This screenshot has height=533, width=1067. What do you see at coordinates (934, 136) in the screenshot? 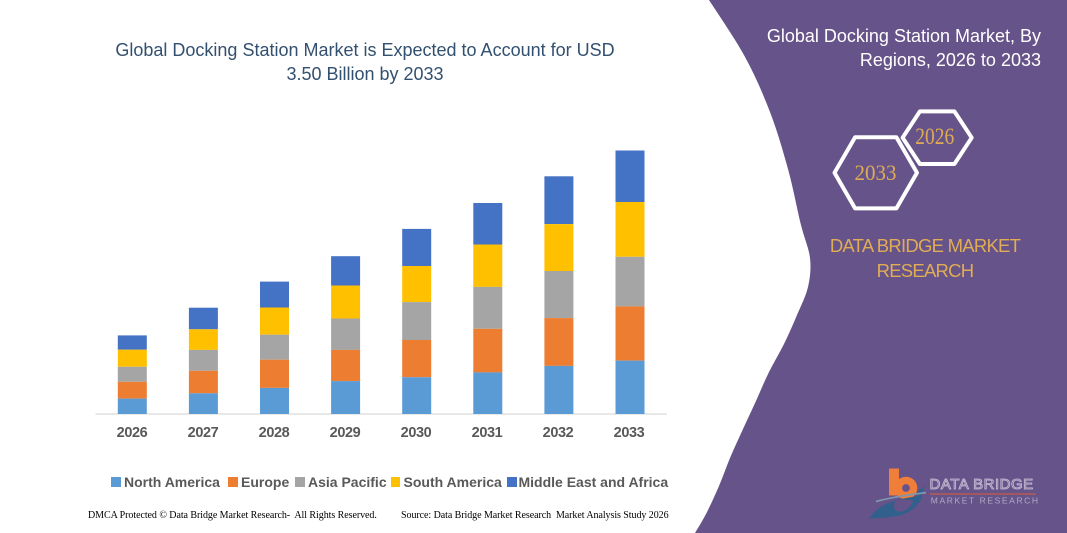
I see `svg-text: 2026` at bounding box center [934, 136].